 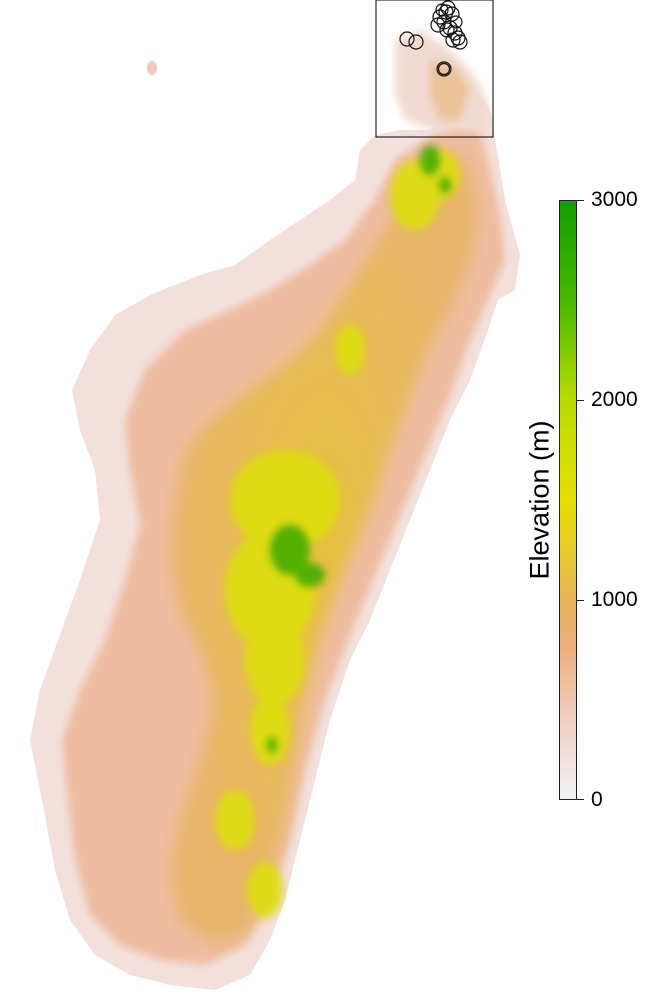 What do you see at coordinates (614, 199) in the screenshot?
I see `legend-tick-label: 3000` at bounding box center [614, 199].